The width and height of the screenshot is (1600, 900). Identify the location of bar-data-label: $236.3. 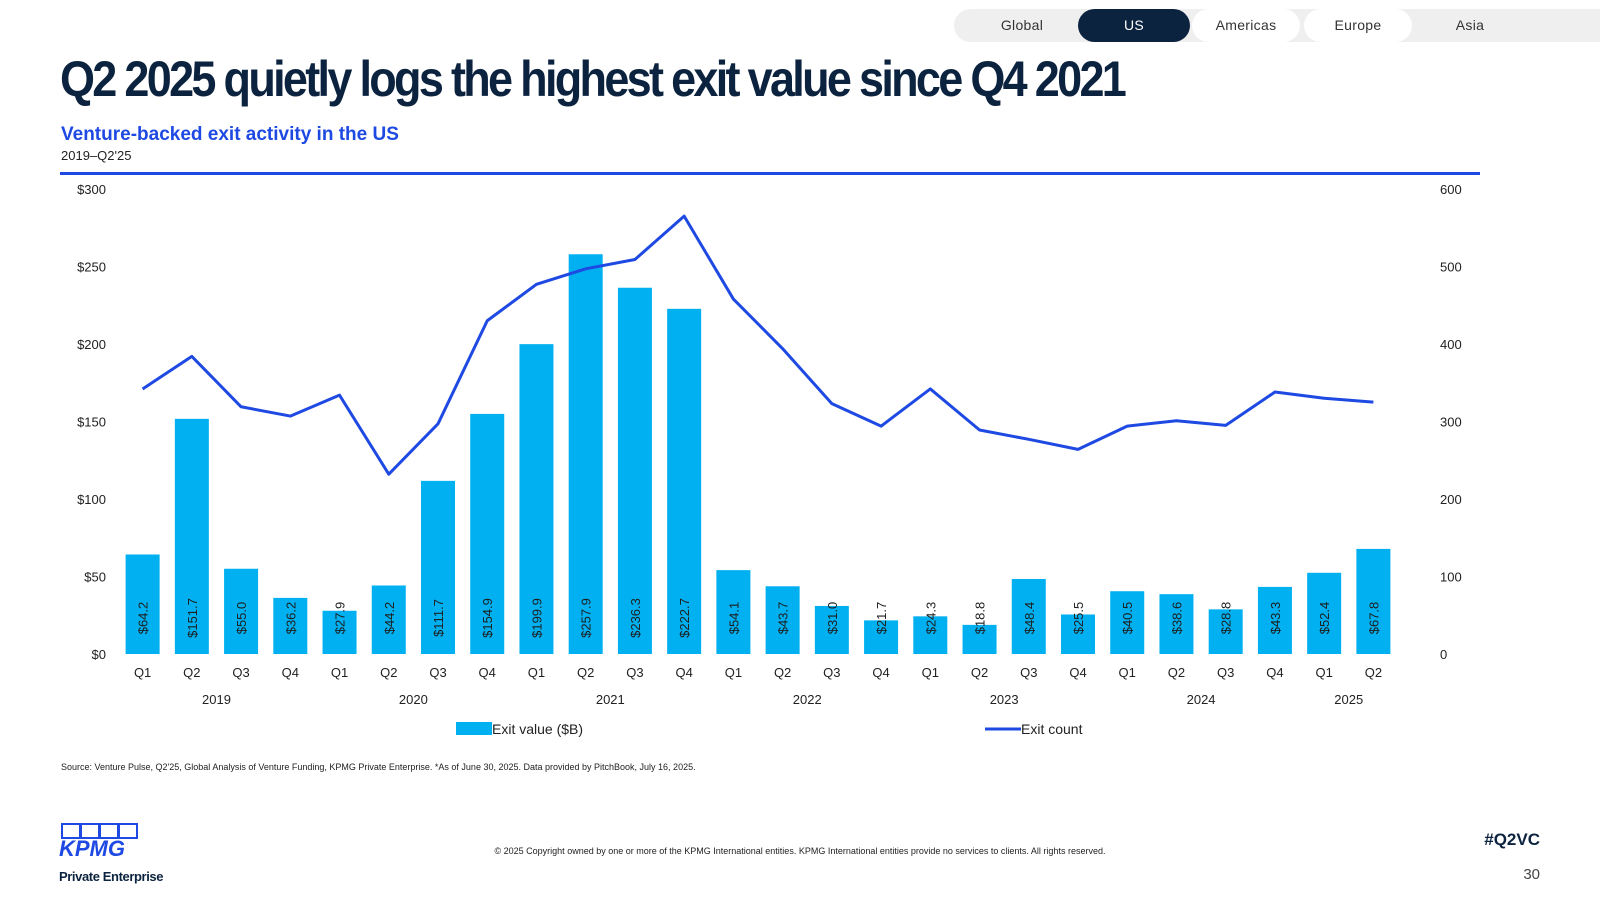
(635, 618).